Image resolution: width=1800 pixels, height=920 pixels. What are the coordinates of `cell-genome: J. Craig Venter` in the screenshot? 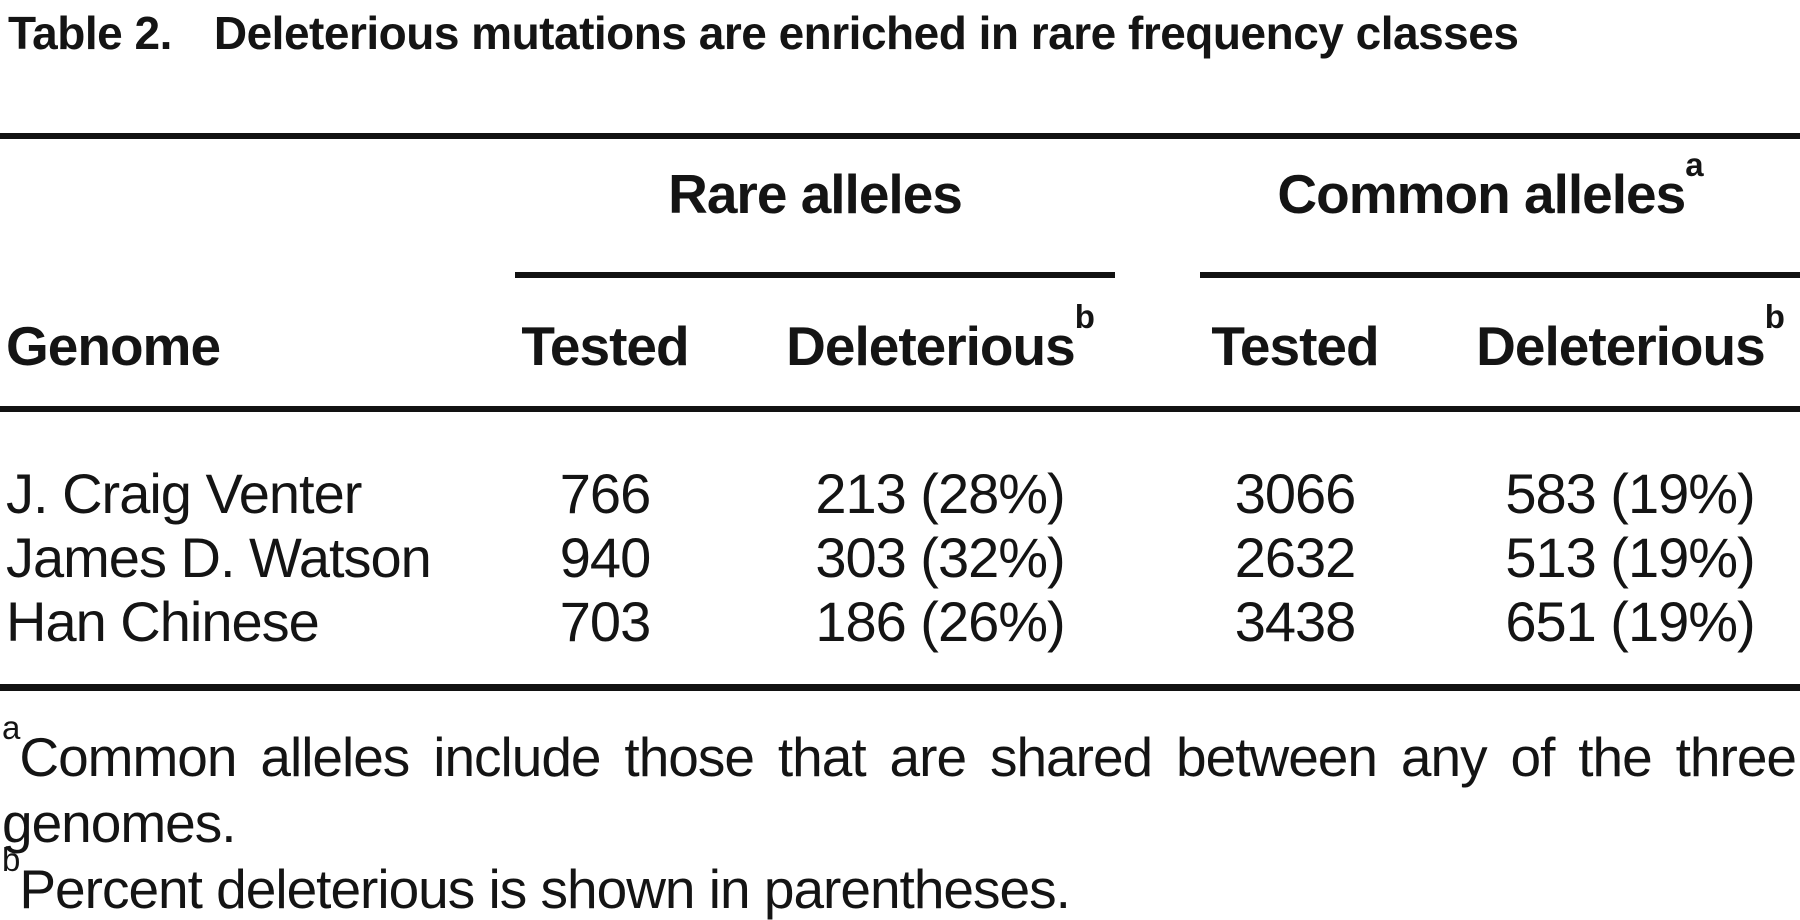 It's located at (184, 493).